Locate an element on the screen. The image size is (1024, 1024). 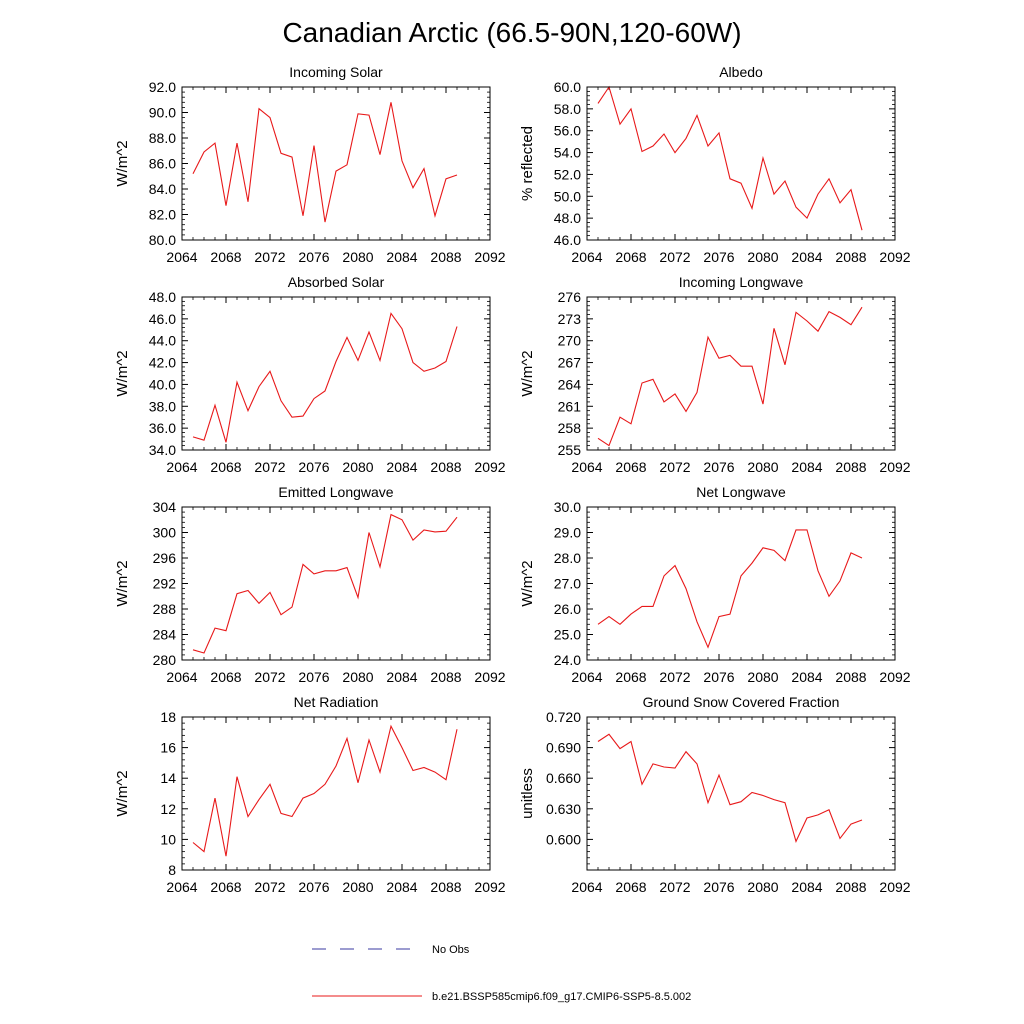
y-tick-label: 267 is located at coordinates (570, 363).